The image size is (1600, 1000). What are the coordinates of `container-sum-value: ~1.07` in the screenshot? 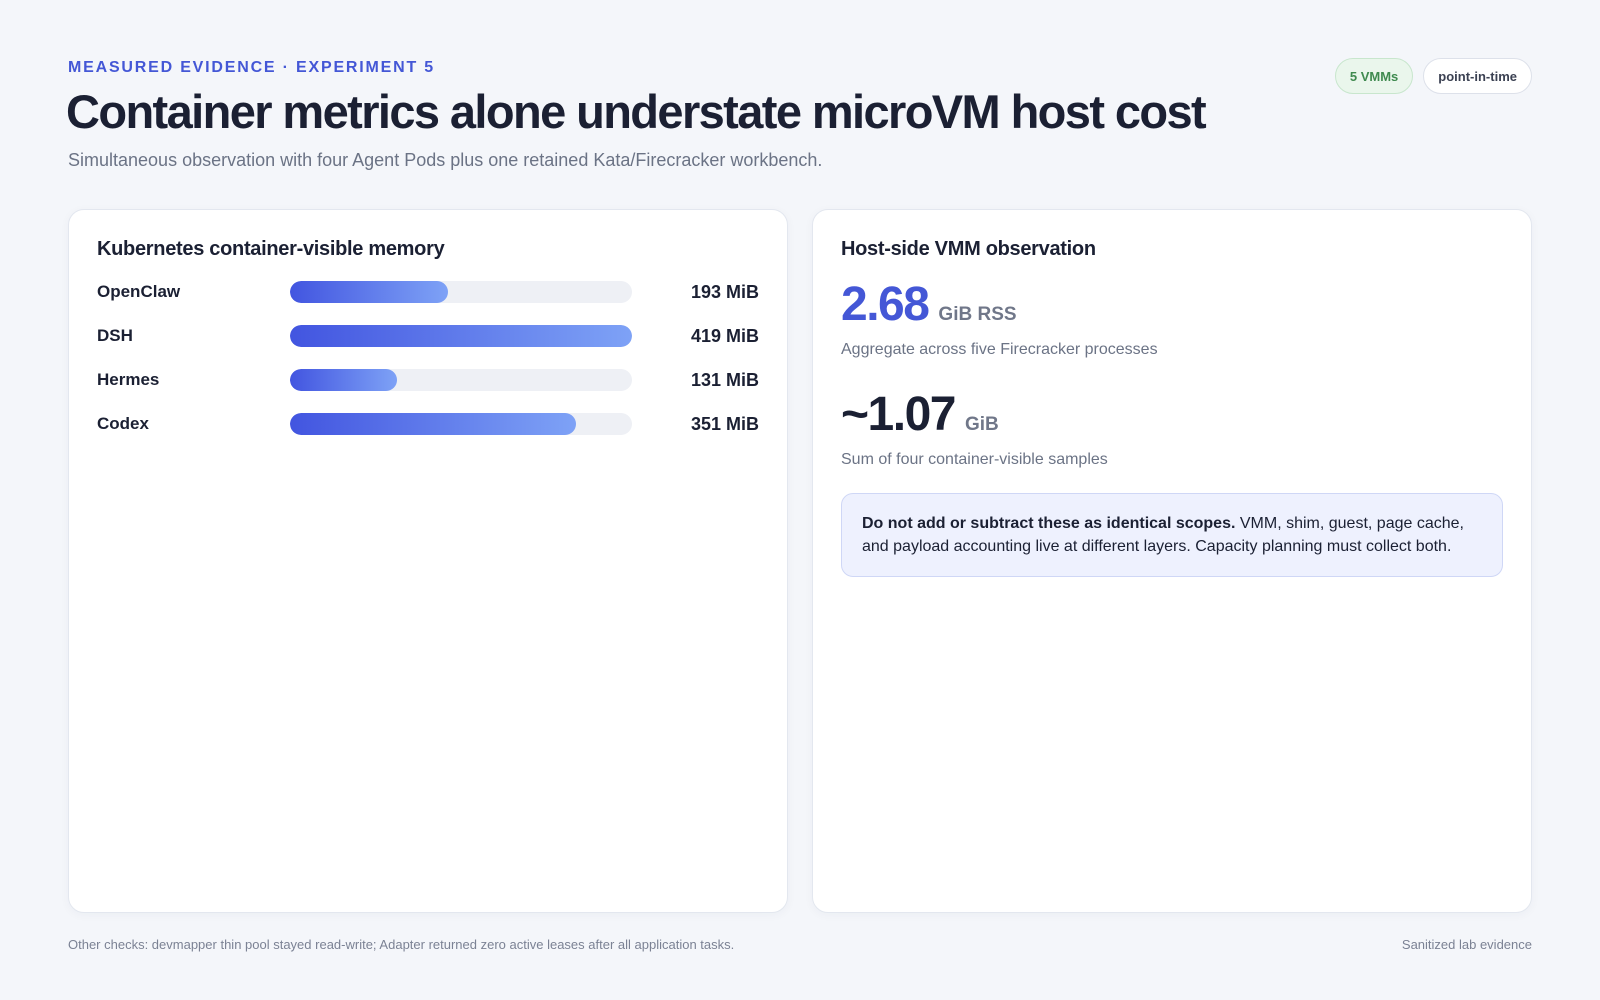 It's located at (898, 414).